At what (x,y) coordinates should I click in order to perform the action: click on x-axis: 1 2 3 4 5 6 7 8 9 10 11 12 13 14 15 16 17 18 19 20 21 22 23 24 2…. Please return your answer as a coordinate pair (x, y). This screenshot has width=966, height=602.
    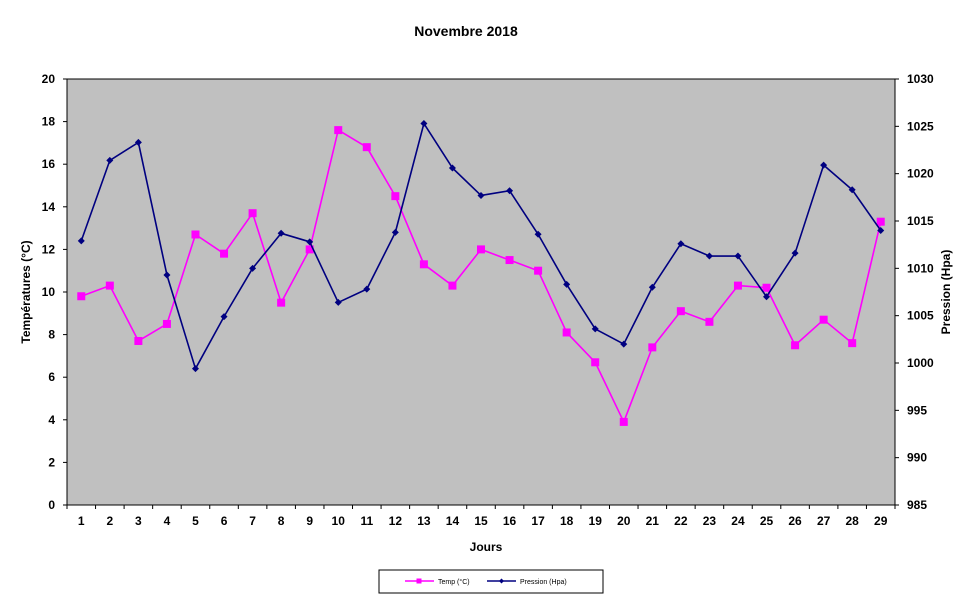
    Looking at the image, I should click on (481, 516).